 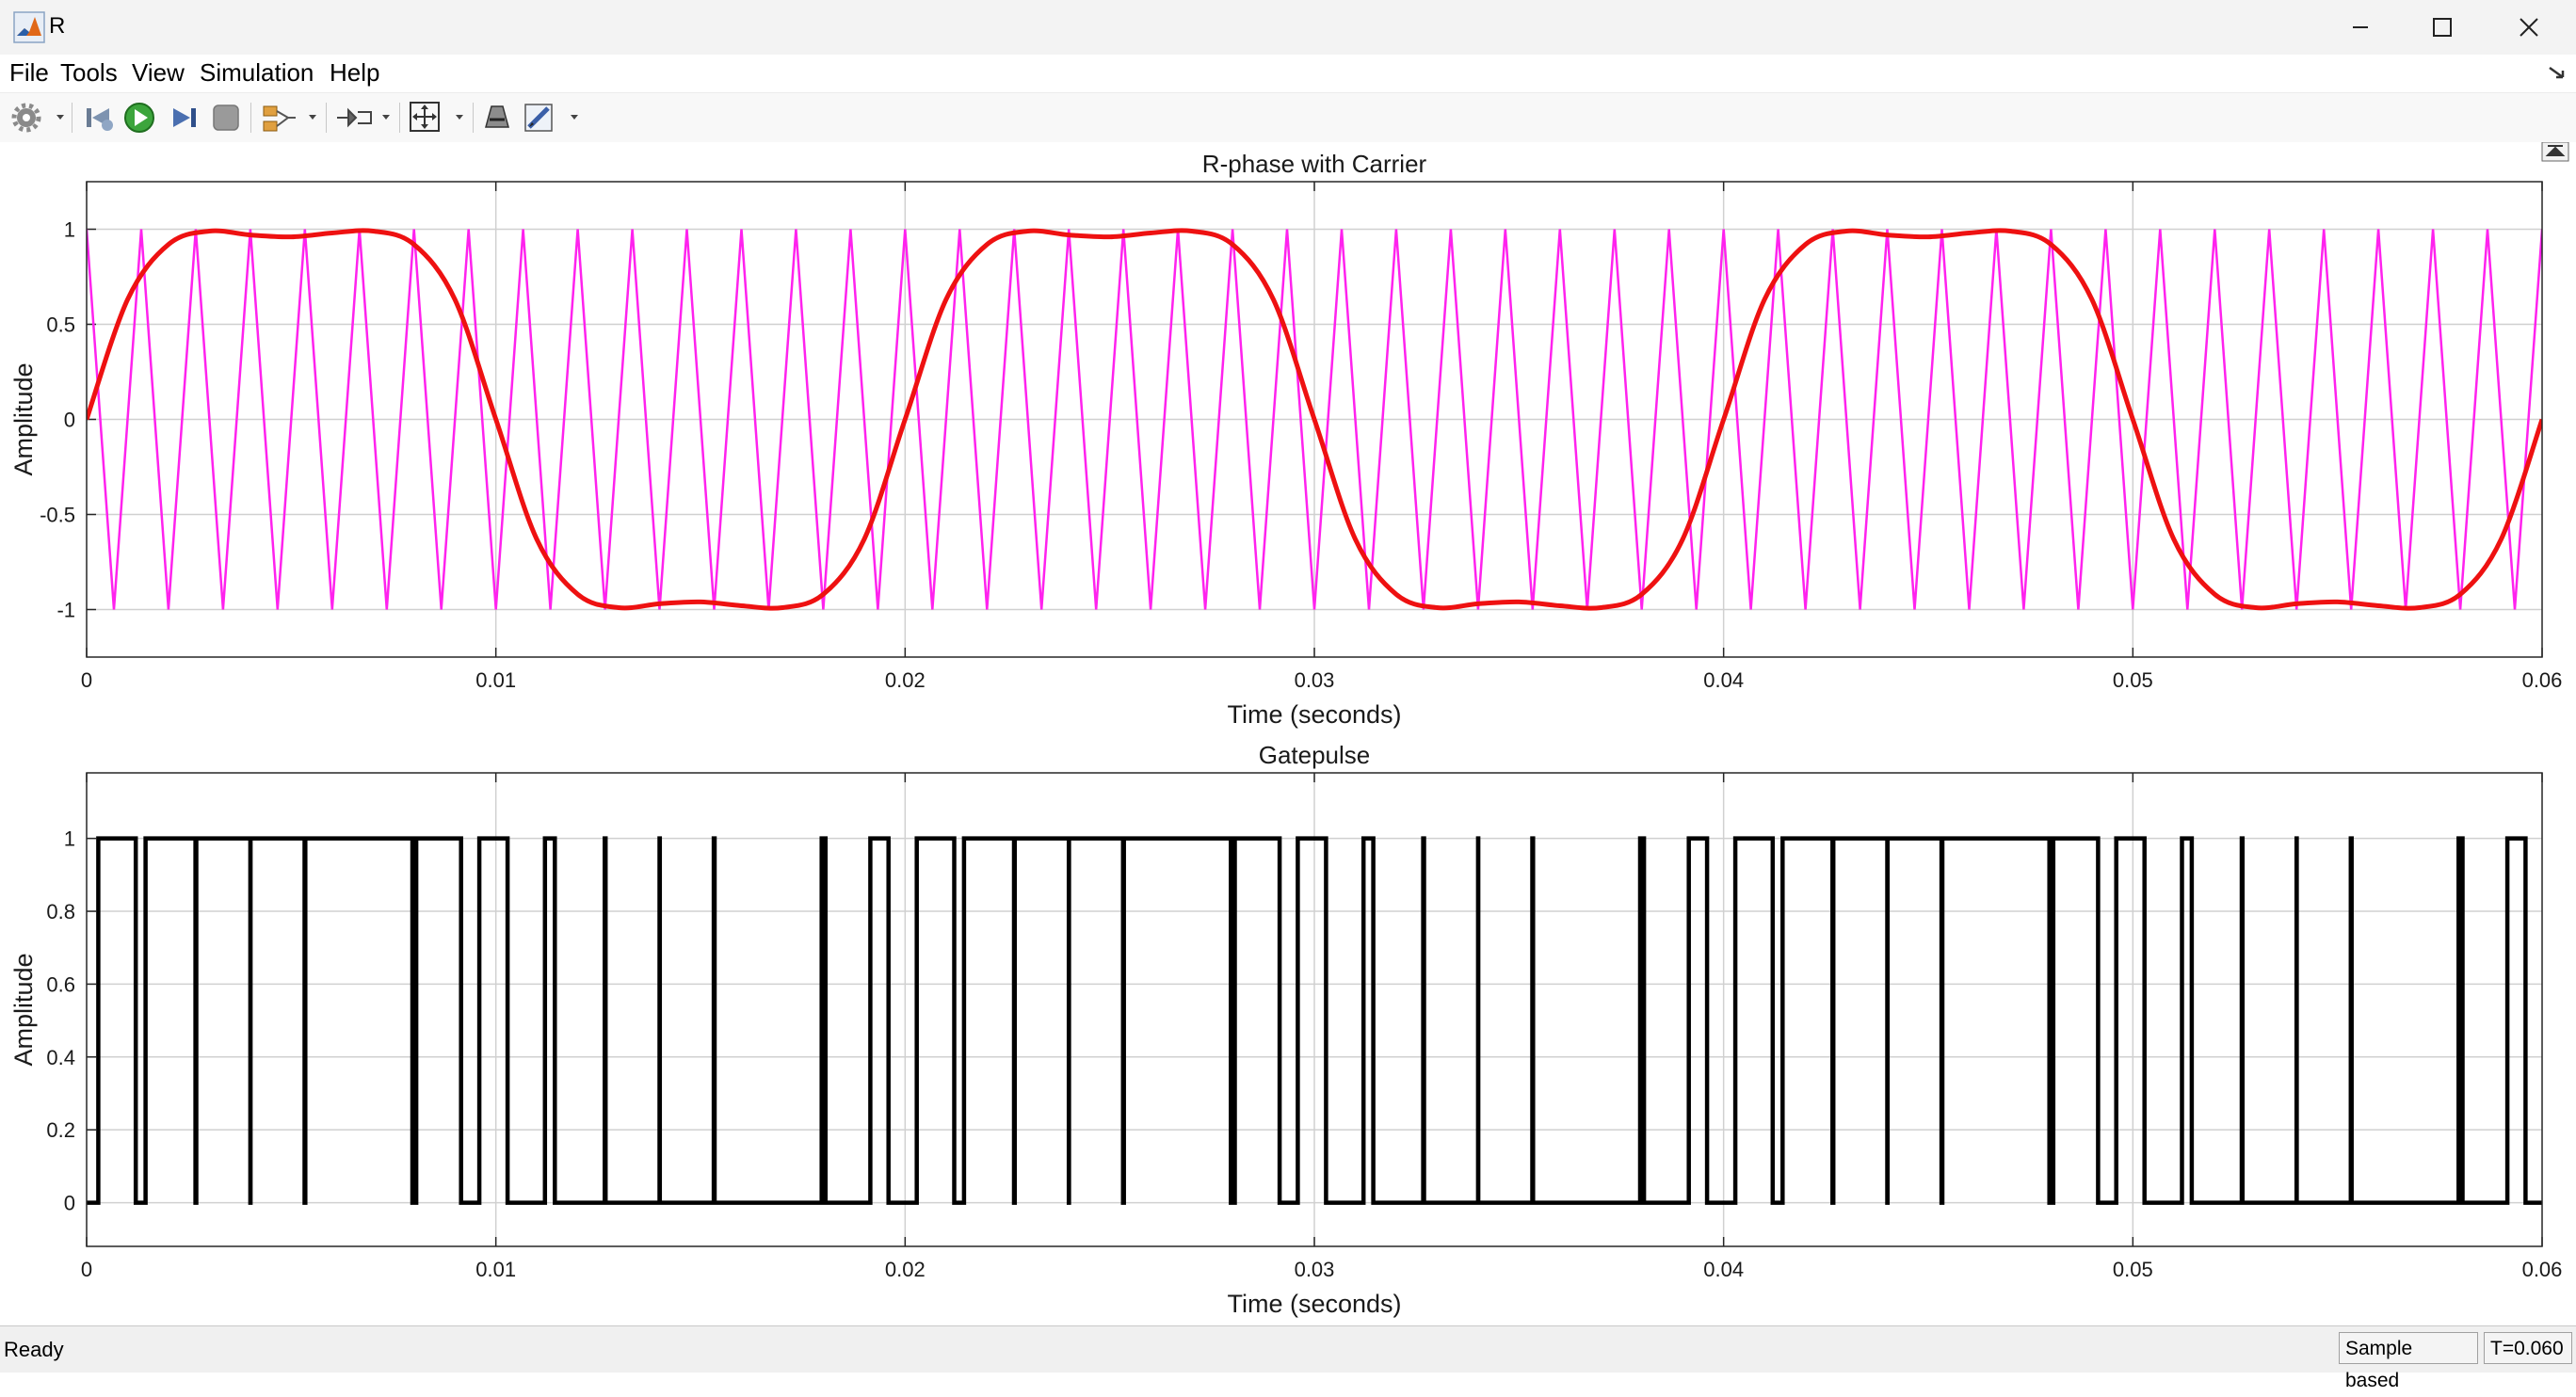 I want to click on close-button, so click(x=2529, y=27).